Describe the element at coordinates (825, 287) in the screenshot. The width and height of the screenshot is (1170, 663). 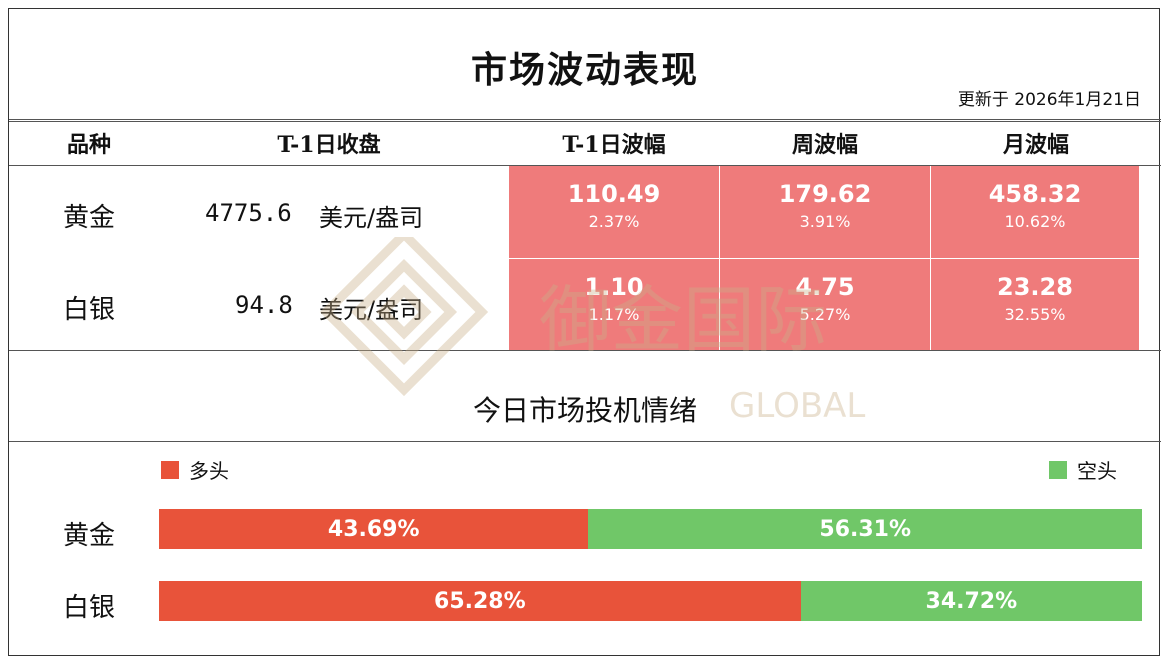
I see `week-range-value: 4.75` at that location.